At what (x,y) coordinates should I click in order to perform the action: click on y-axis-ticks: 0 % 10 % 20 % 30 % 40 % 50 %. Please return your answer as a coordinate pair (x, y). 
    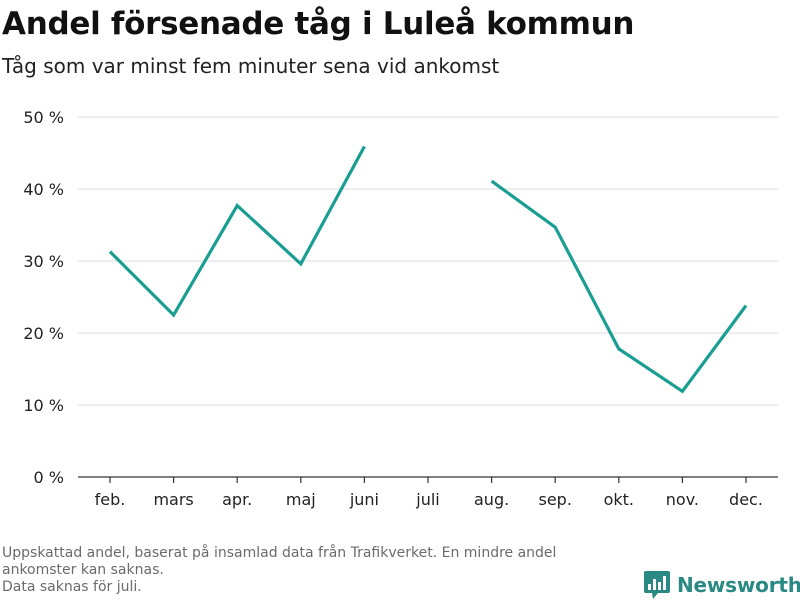
    Looking at the image, I should click on (43, 297).